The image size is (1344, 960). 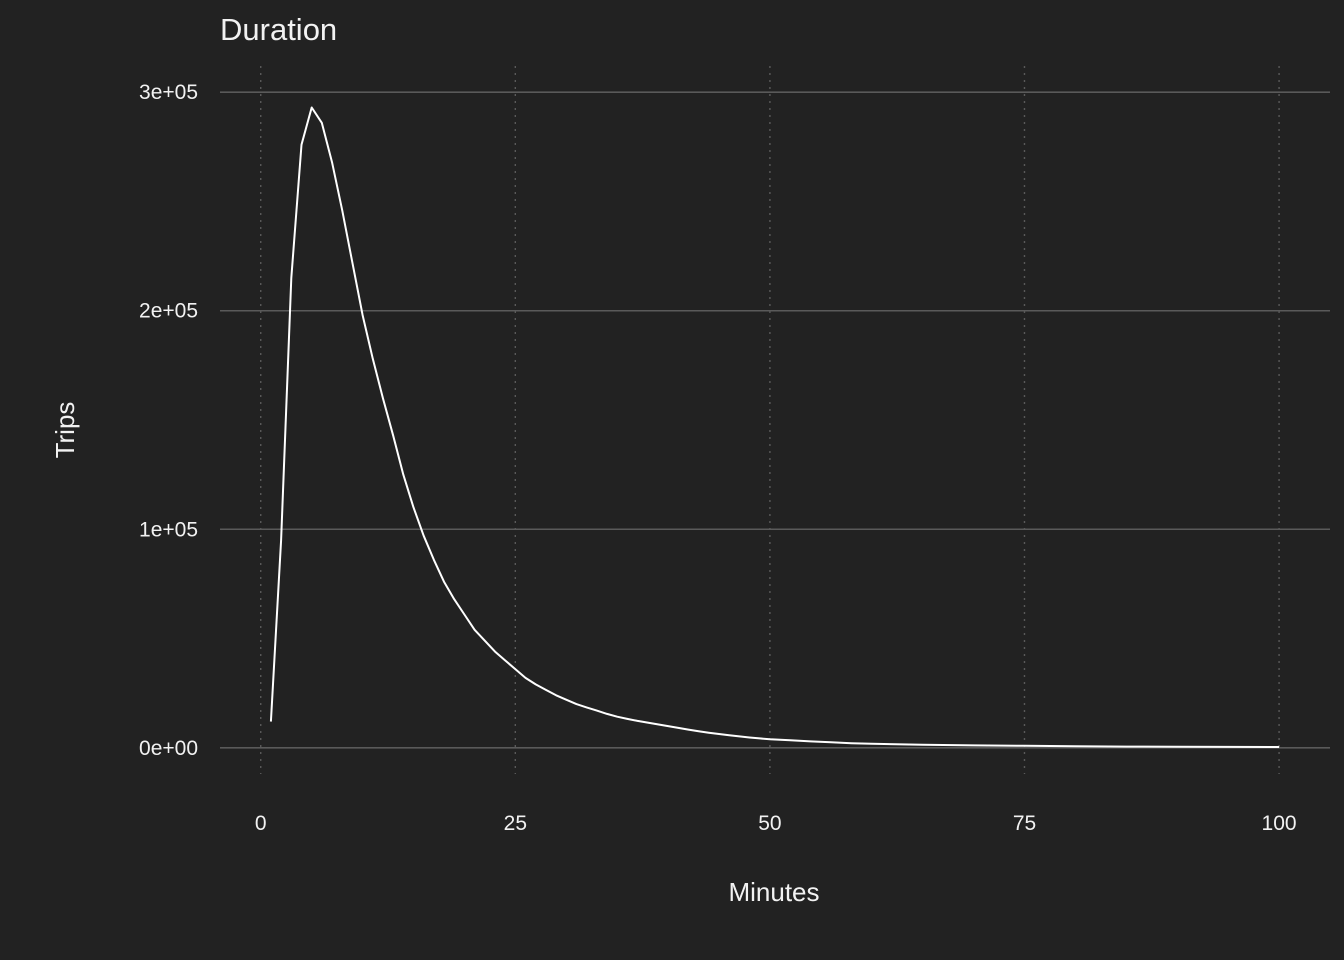 I want to click on y-tick-label: 3e+05, so click(x=168, y=92).